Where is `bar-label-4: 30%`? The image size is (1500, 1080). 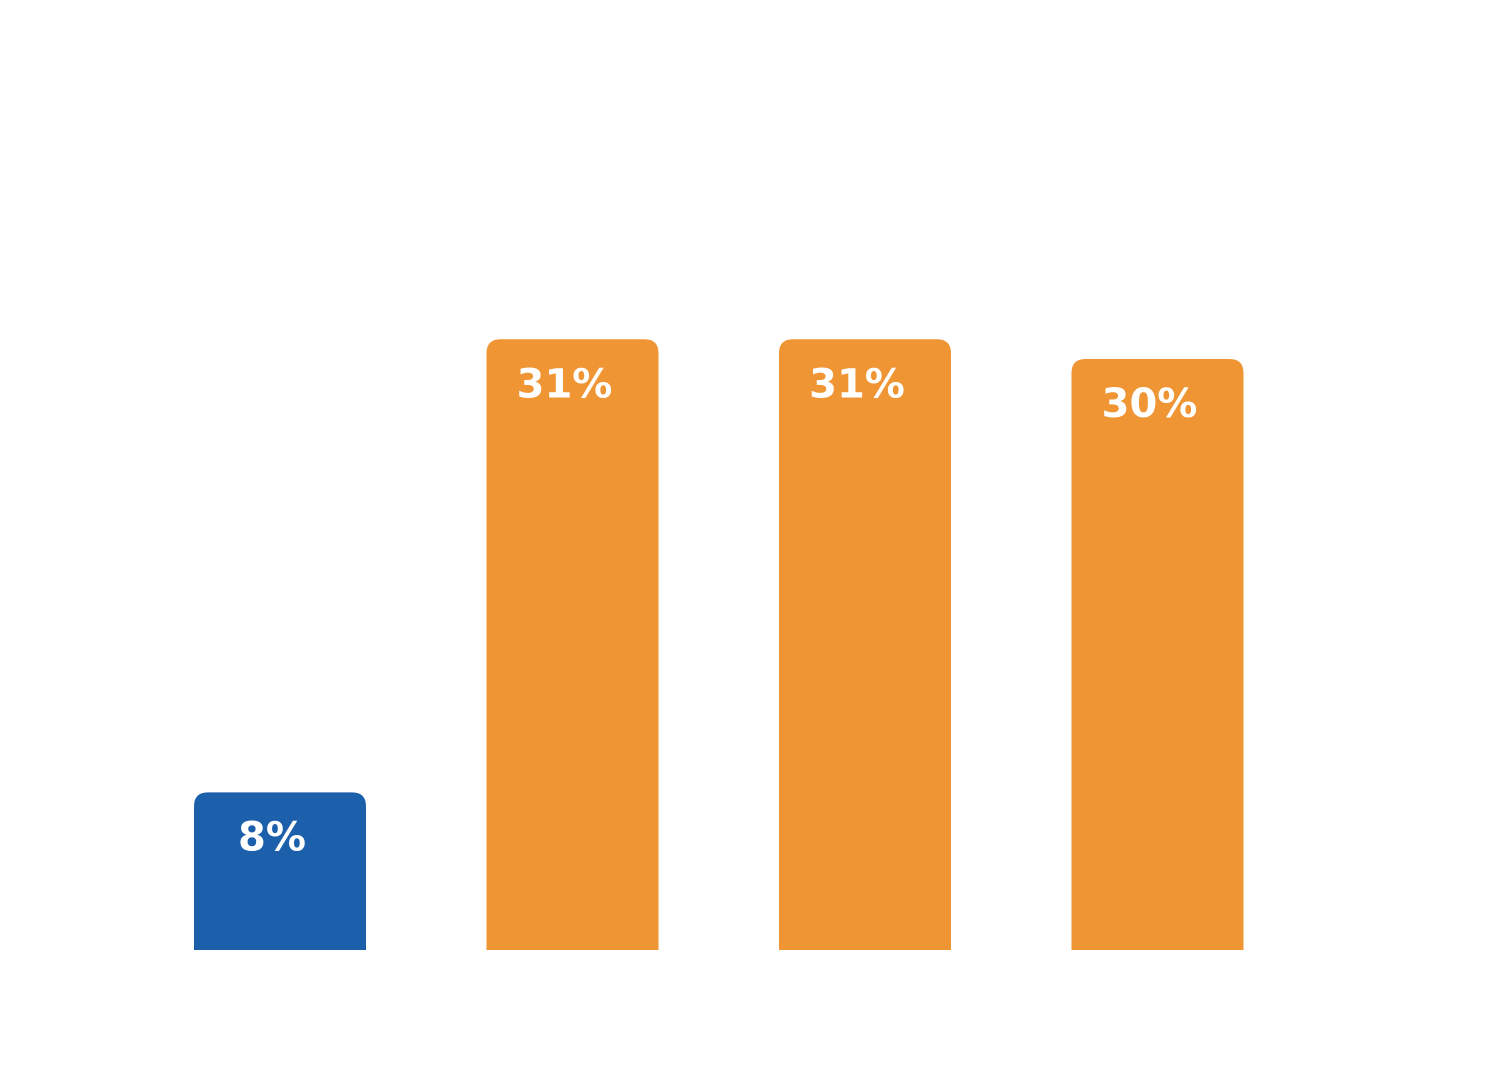 bar-label-4: 30% is located at coordinates (1150, 404).